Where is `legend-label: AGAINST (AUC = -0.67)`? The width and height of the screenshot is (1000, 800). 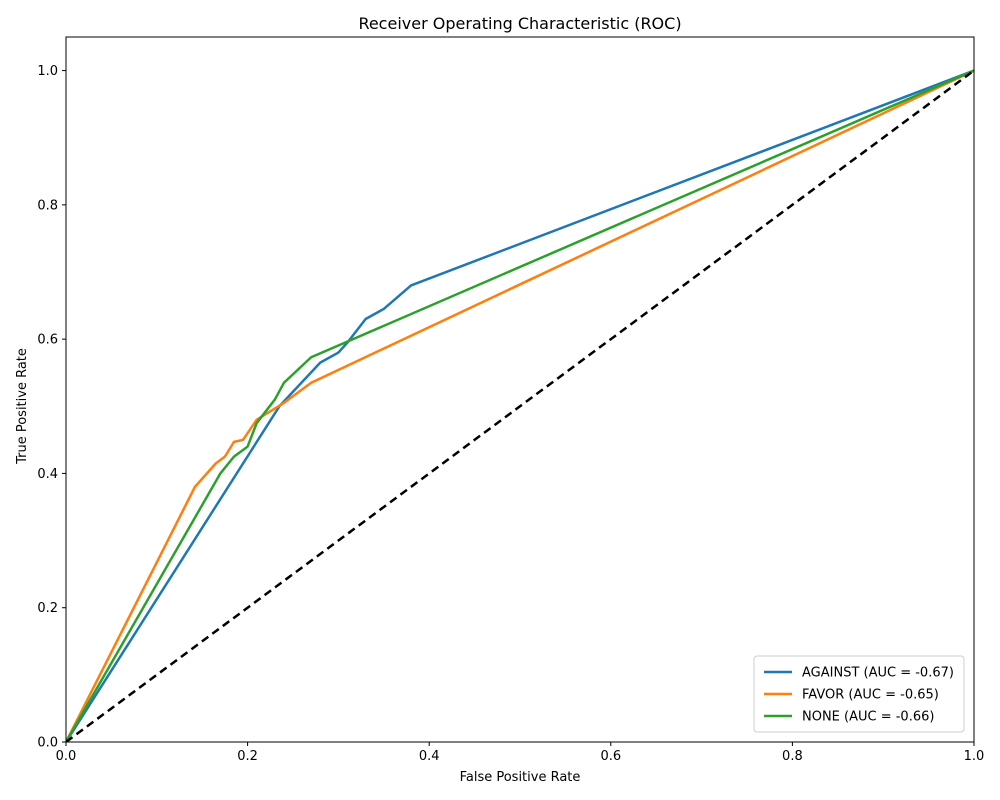 legend-label: AGAINST (AUC = -0.67) is located at coordinates (878, 673).